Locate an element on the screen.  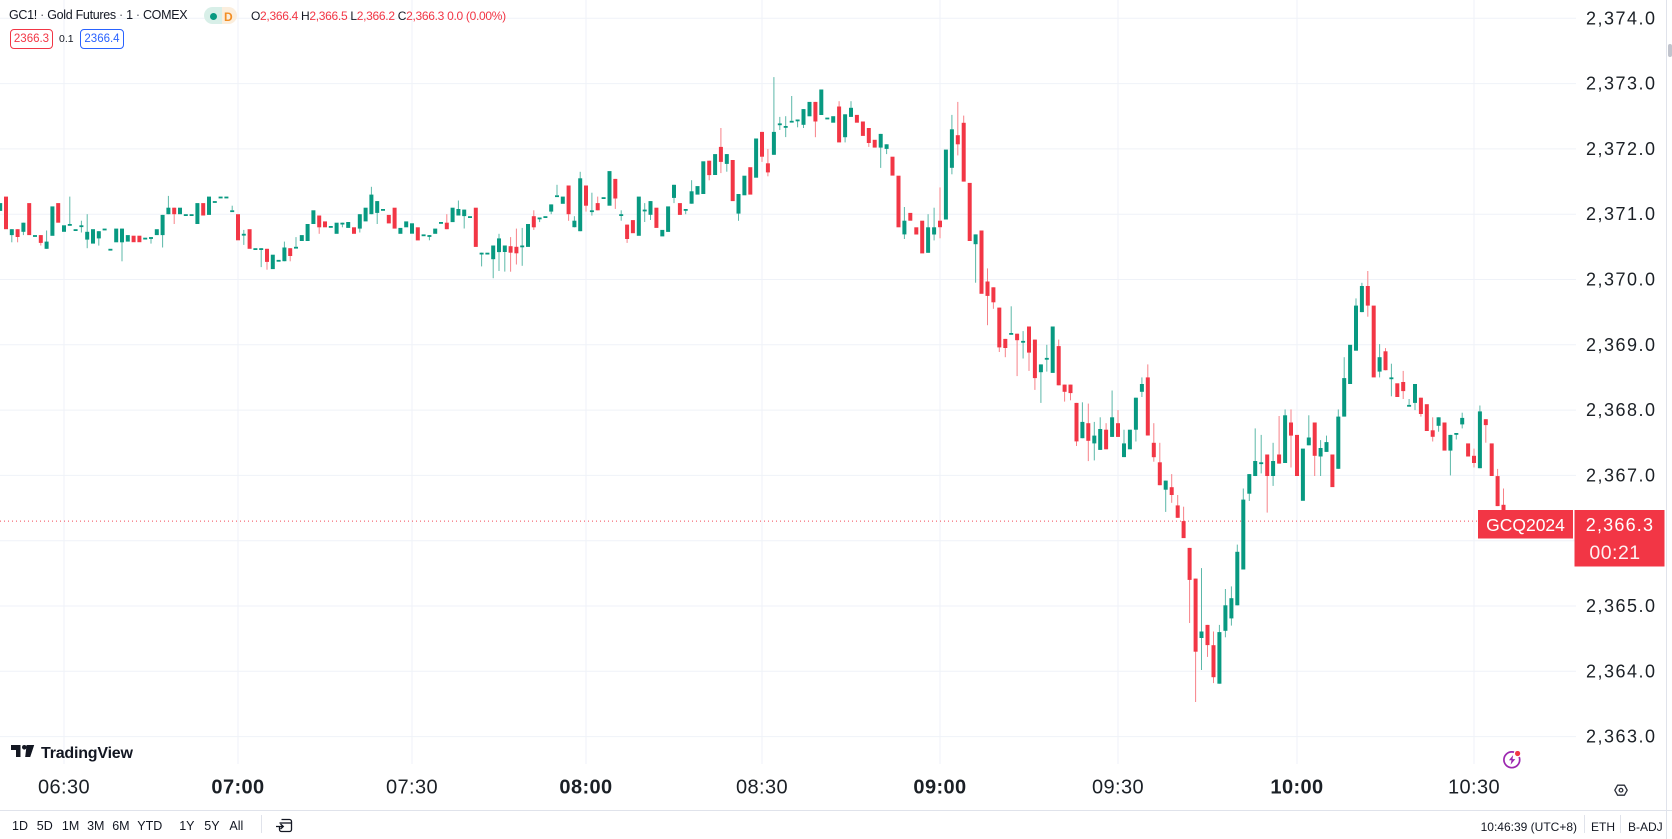
svg-text: 08:30 is located at coordinates (762, 788).